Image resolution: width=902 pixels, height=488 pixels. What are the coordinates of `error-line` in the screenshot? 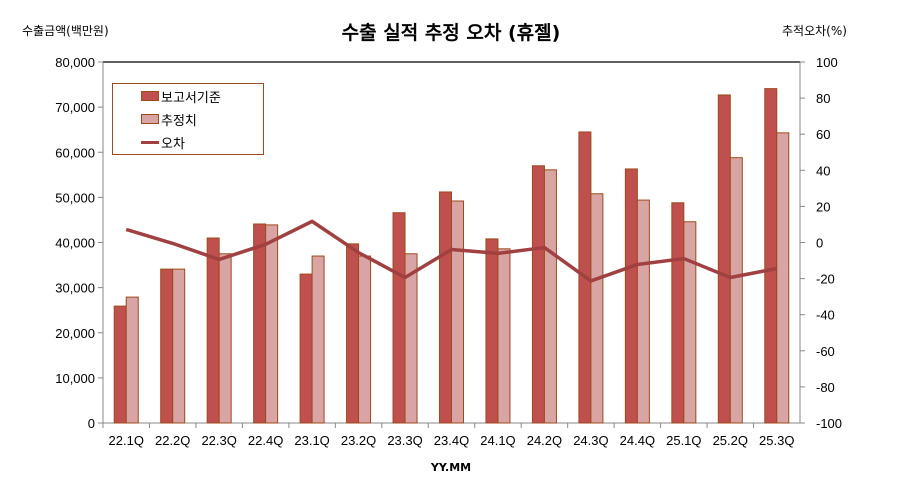 It's located at (451, 251).